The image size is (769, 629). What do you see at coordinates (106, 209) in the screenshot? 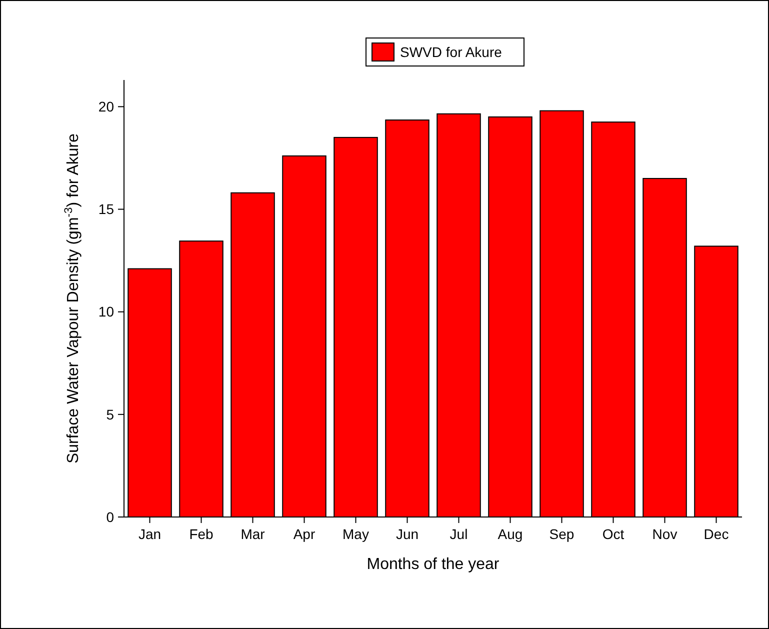
I see `y-tick-label: 15` at bounding box center [106, 209].